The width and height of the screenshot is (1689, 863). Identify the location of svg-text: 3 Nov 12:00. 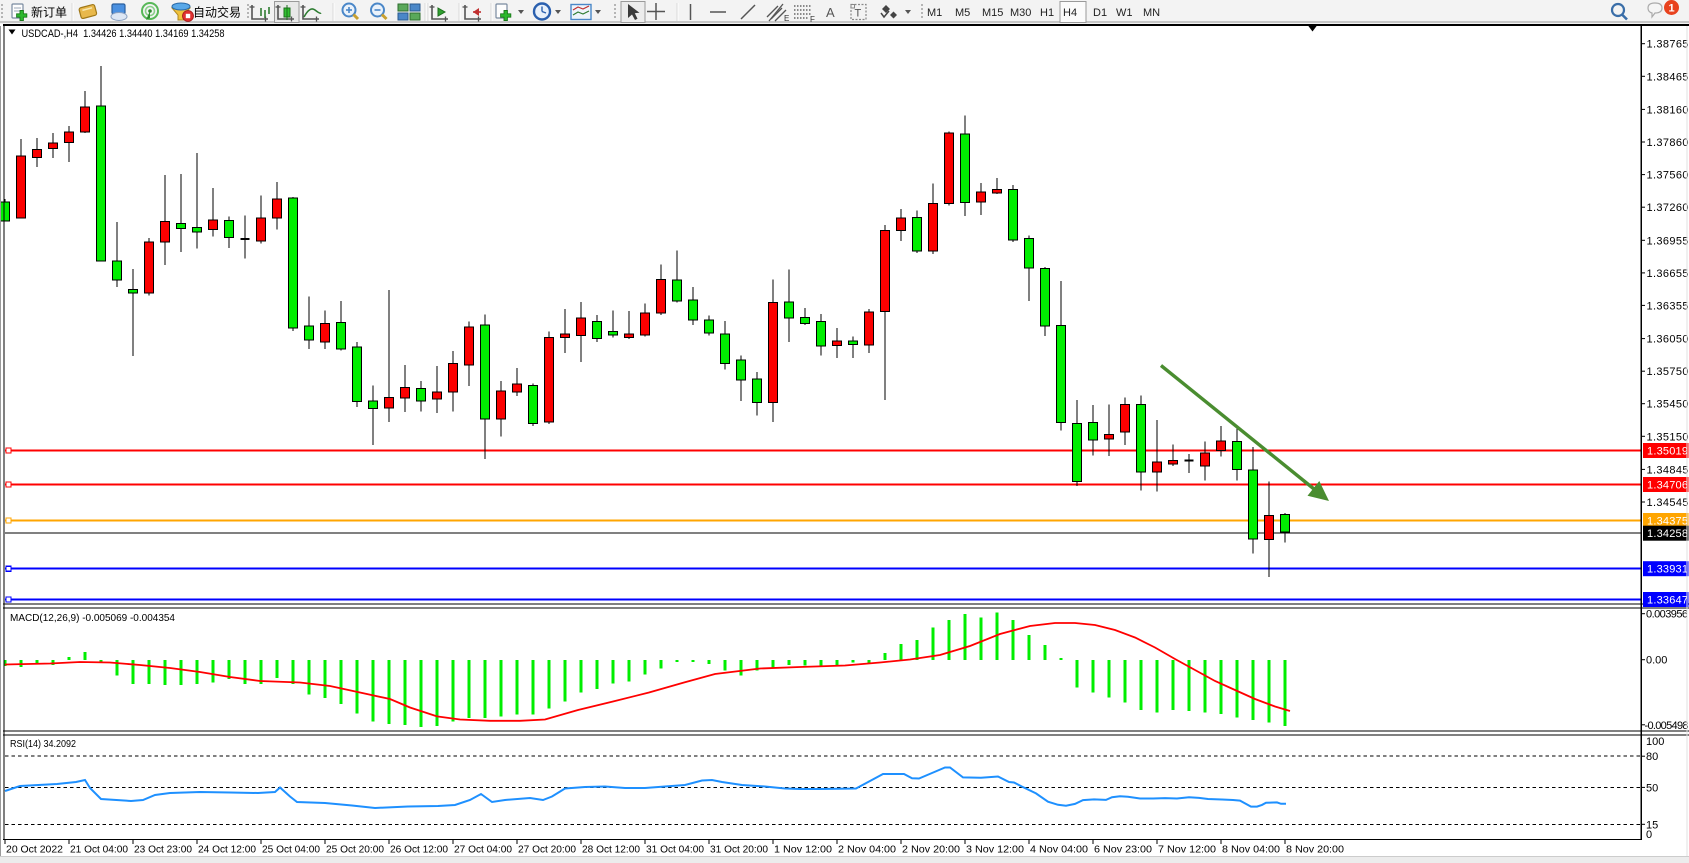
(995, 850).